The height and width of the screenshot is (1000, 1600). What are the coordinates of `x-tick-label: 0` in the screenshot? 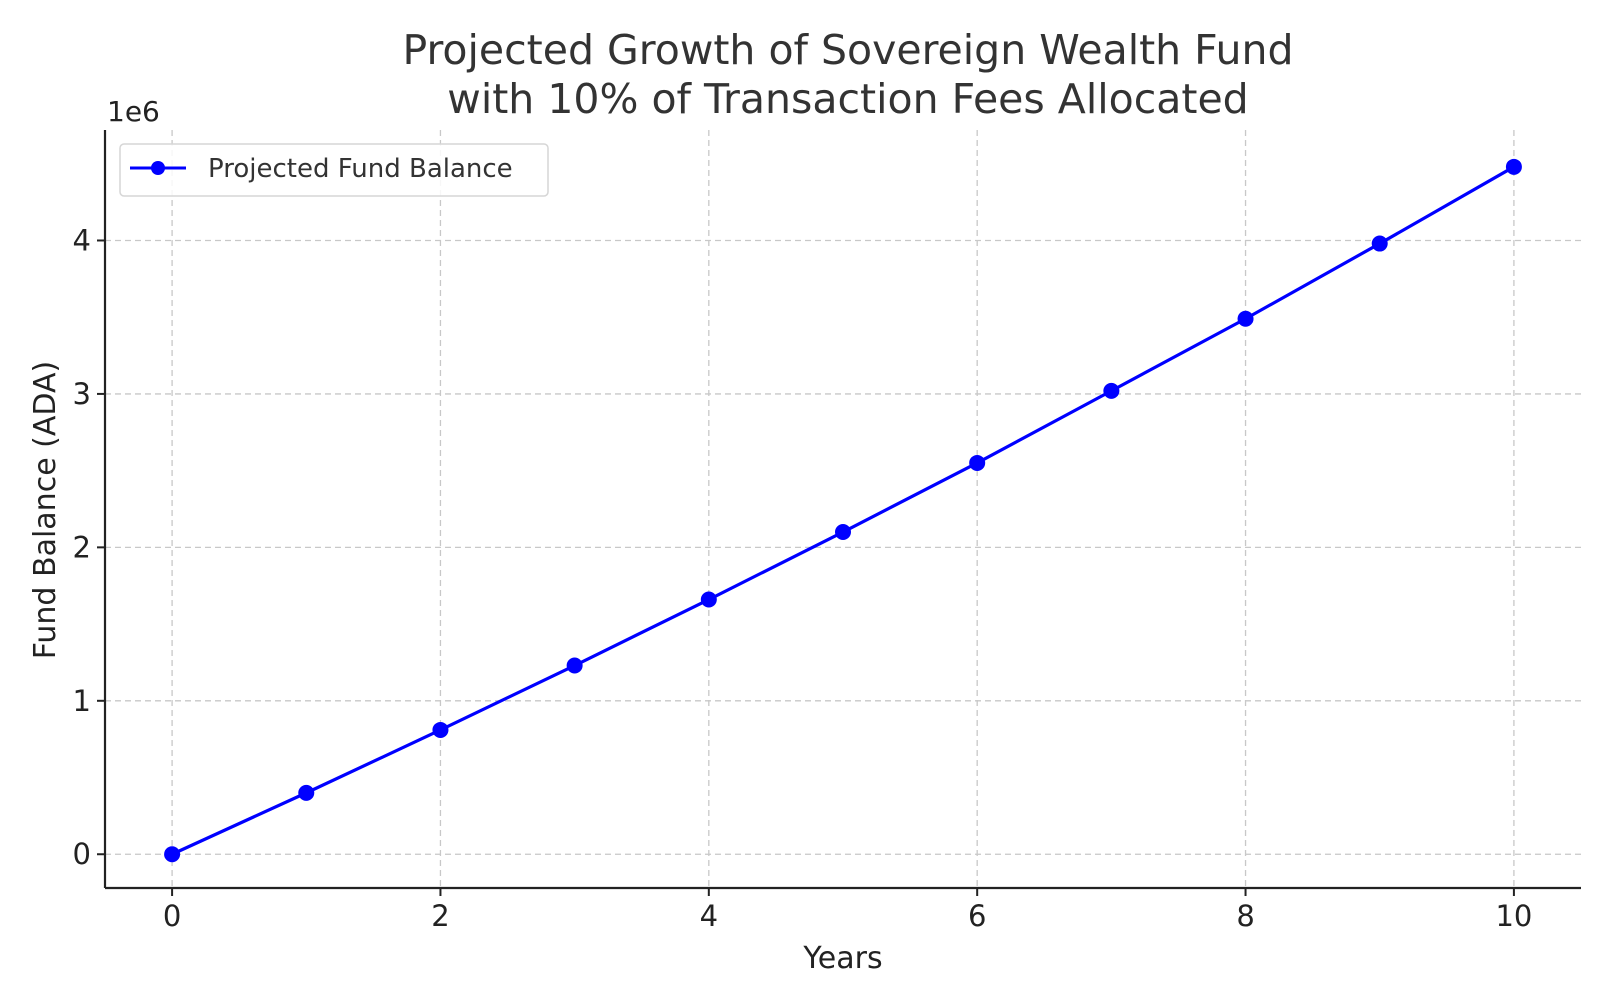 It's located at (172, 916).